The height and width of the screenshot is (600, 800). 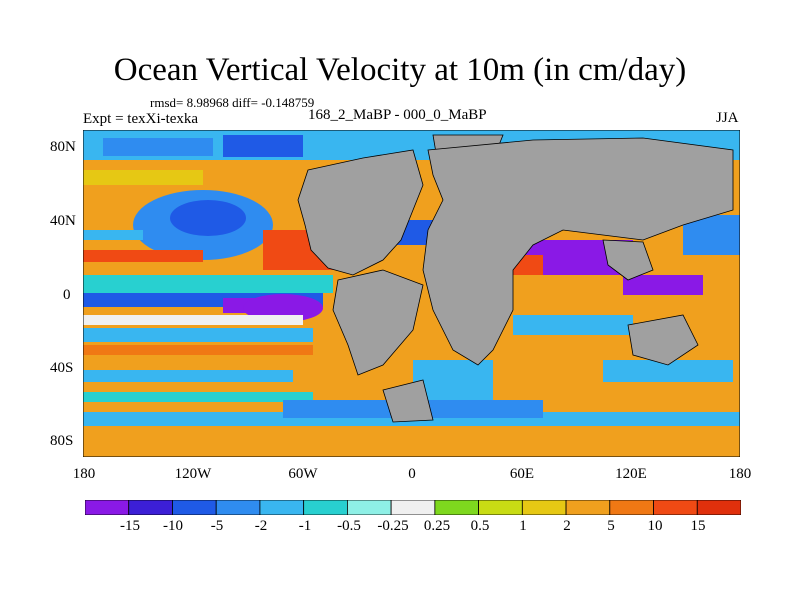 What do you see at coordinates (628, 260) in the screenshot?
I see `land-se-asia` at bounding box center [628, 260].